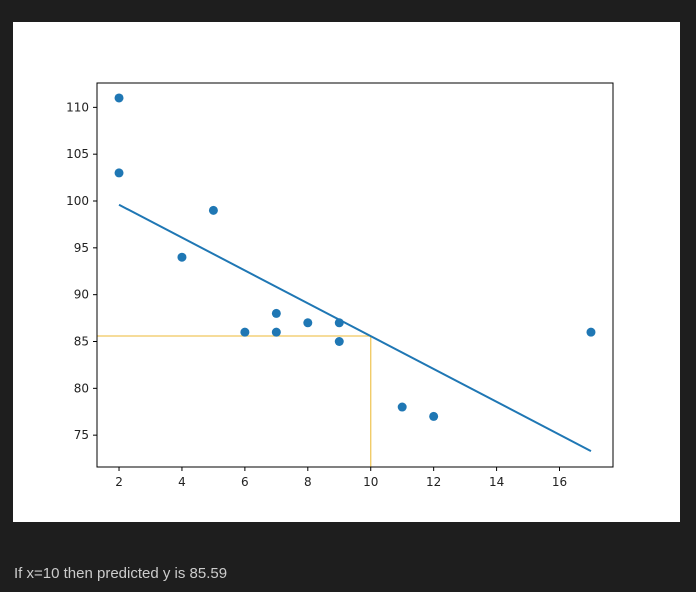 The height and width of the screenshot is (592, 696). Describe the element at coordinates (496, 482) in the screenshot. I see `x-tick-label: 14` at that location.